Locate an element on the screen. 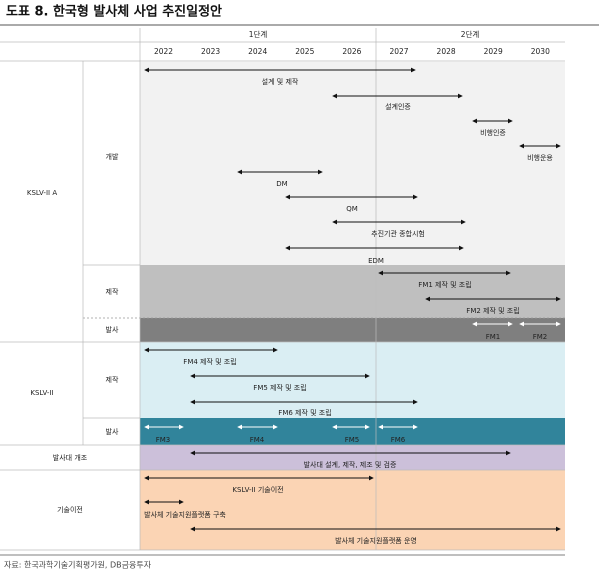 Image resolution: width=599 pixels, height=584 pixels. task-label: FM6 제작 및 조립 is located at coordinates (304, 412).